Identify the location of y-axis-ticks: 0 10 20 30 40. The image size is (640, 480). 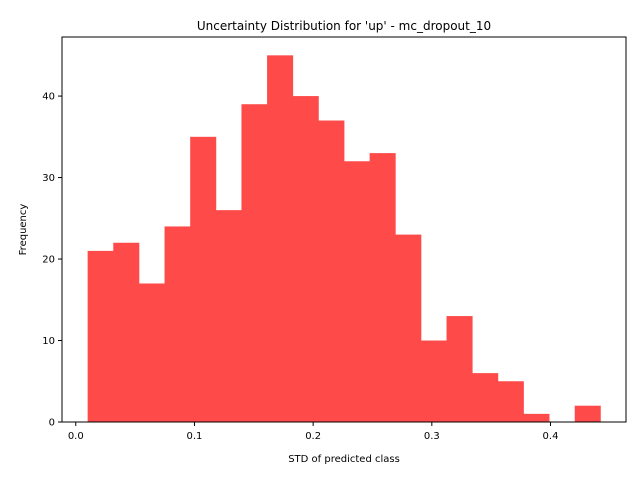
(52, 260).